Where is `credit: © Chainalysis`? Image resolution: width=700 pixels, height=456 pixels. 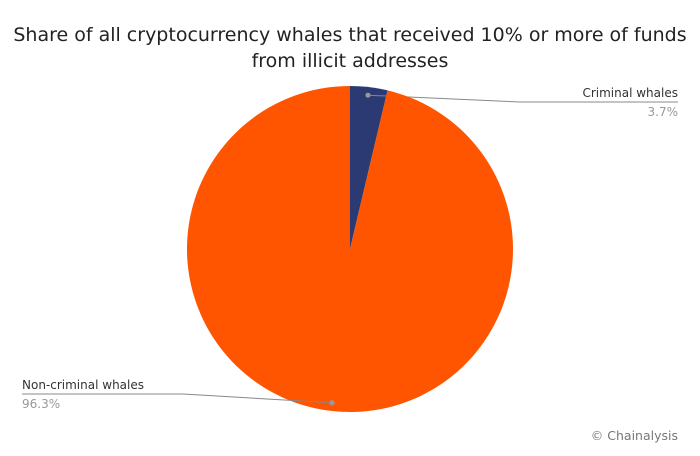
credit: © Chainalysis is located at coordinates (634, 435).